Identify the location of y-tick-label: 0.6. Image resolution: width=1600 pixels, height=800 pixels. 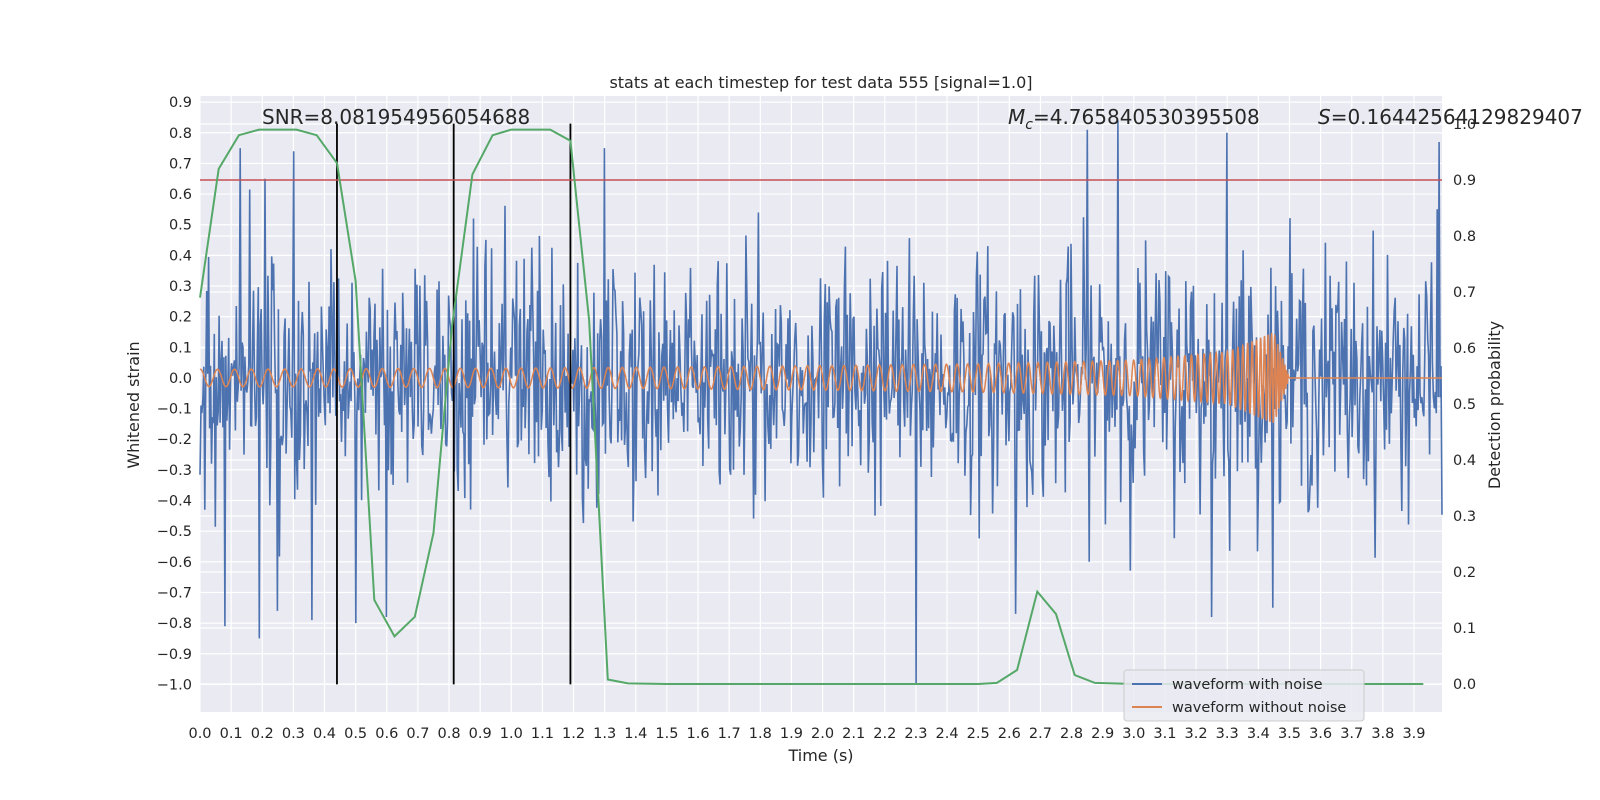
(180, 195).